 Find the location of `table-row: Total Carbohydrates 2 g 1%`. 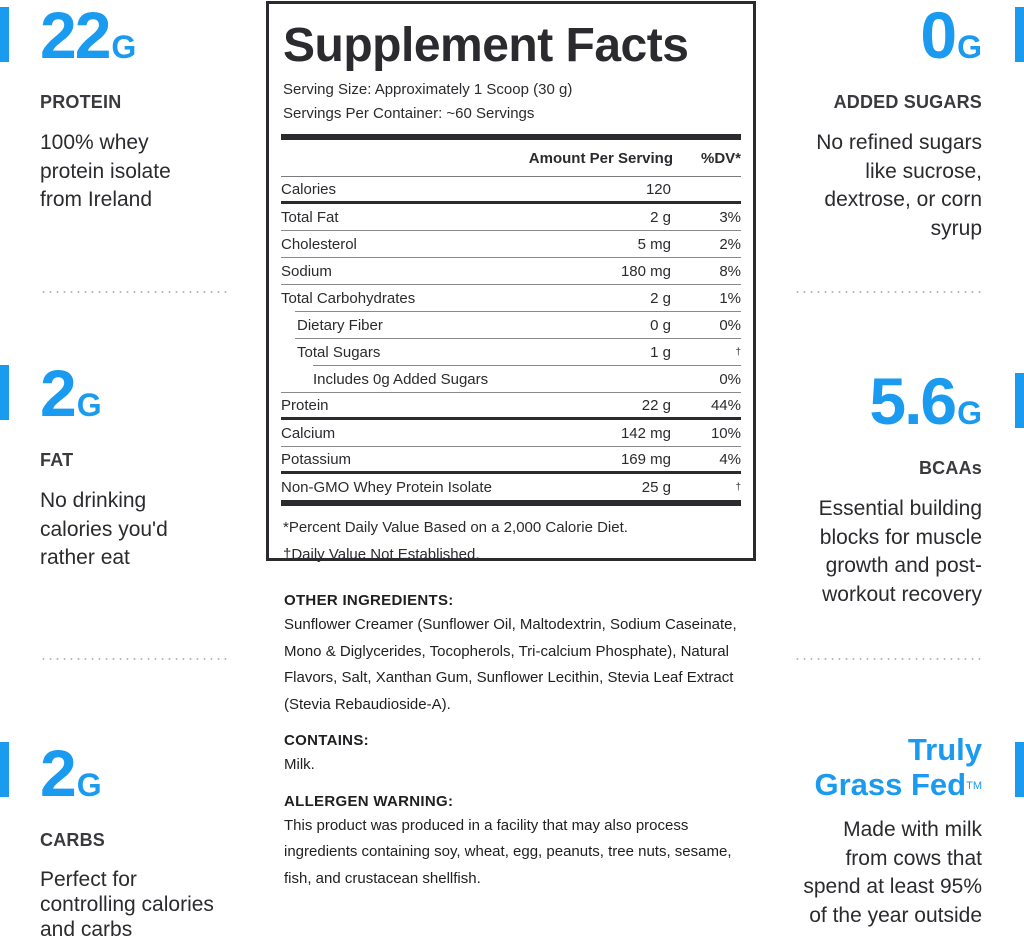

table-row: Total Carbohydrates 2 g 1% is located at coordinates (511, 298).